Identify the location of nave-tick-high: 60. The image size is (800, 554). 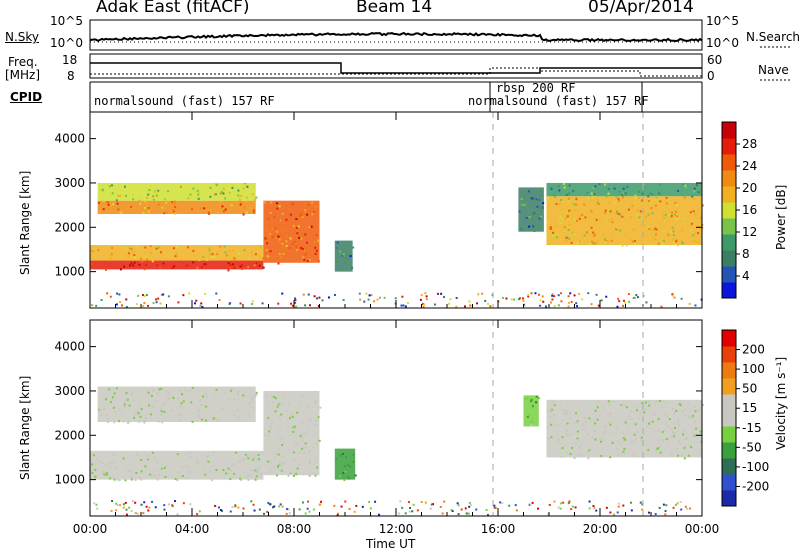
(715, 60).